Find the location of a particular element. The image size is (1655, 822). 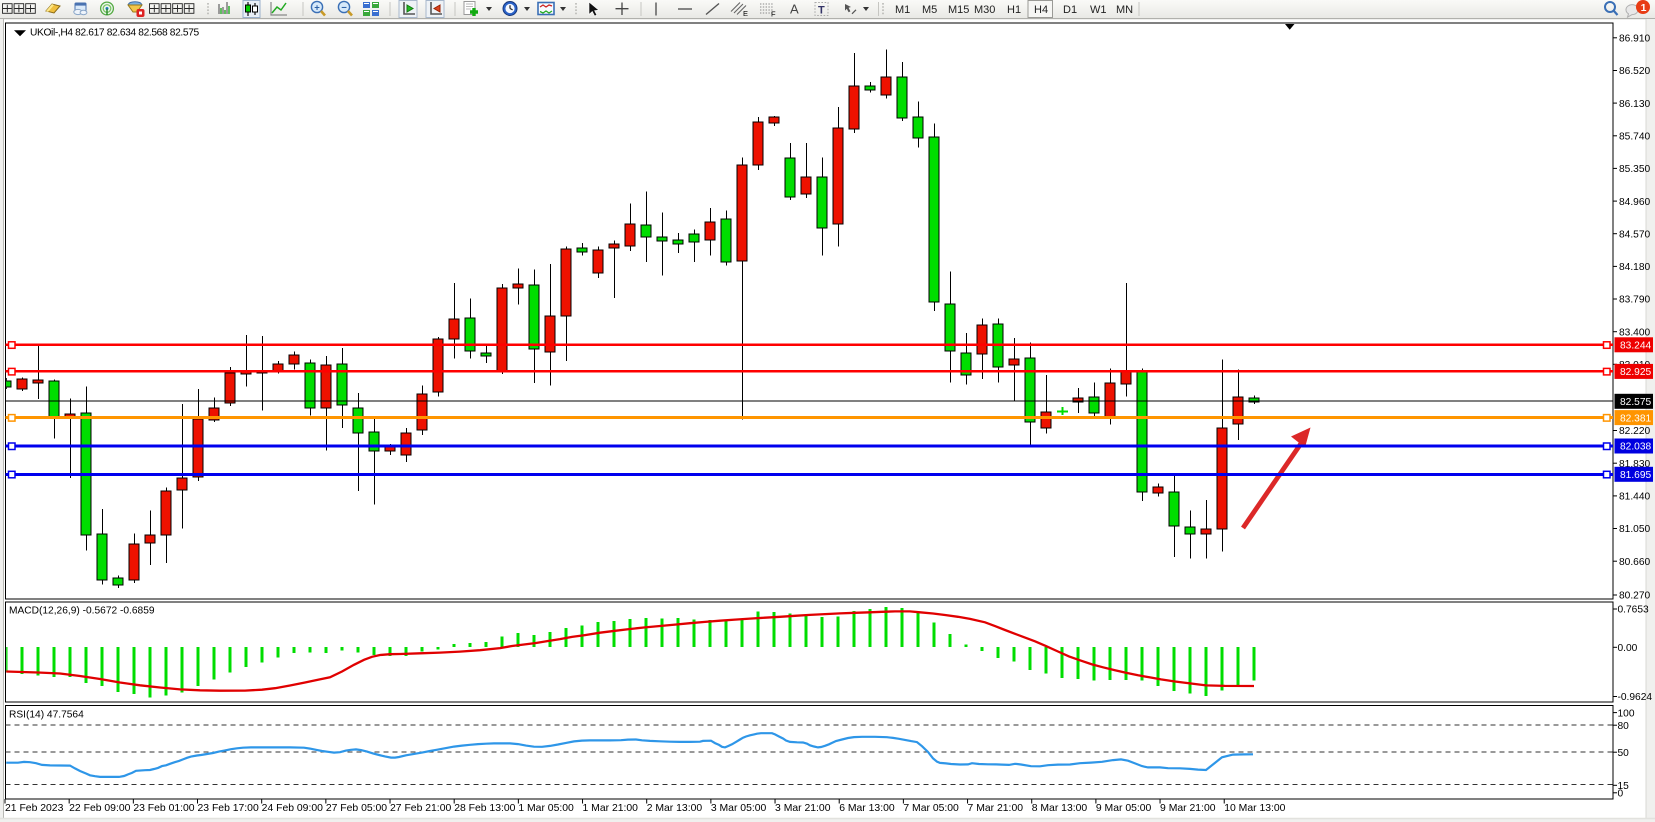

svg-text: 80 is located at coordinates (1624, 726).